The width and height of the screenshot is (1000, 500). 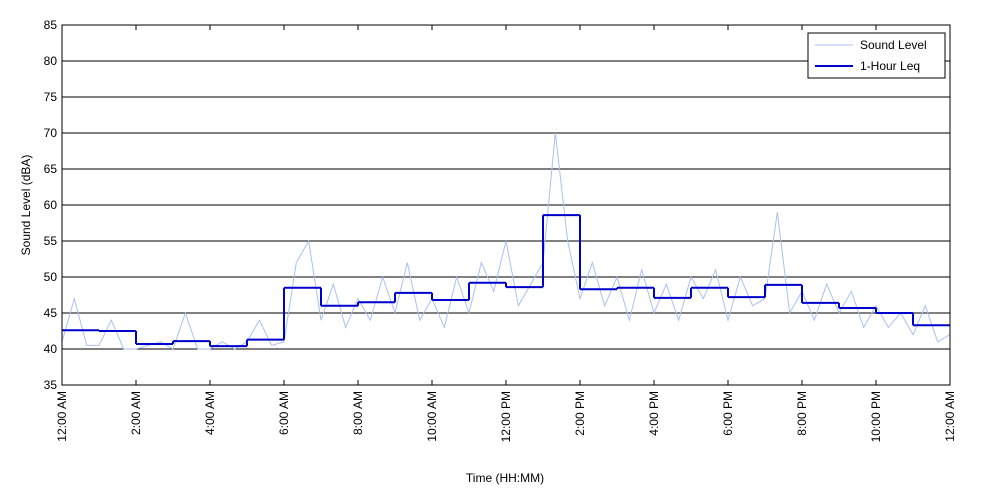 What do you see at coordinates (728, 413) in the screenshot?
I see `x-tick-label: 6:00 PM` at bounding box center [728, 413].